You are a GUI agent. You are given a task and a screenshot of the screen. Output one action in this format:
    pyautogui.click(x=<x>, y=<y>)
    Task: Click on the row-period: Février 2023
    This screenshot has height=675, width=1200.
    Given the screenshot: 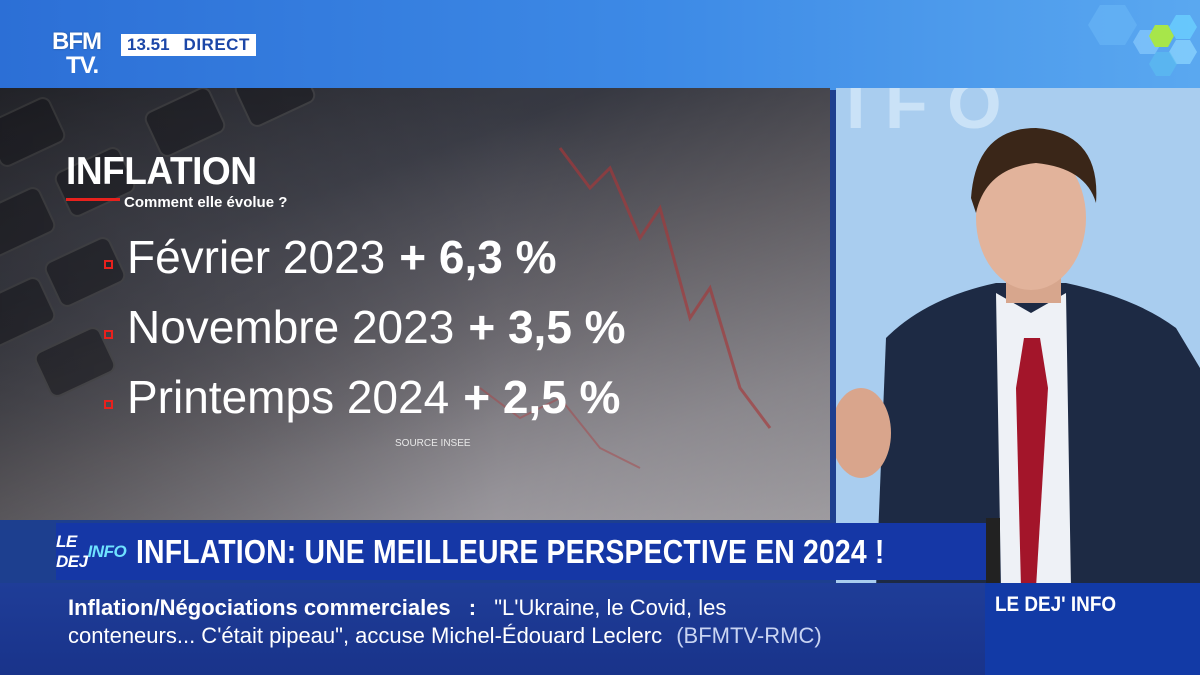 What is the action you would take?
    pyautogui.click(x=256, y=257)
    